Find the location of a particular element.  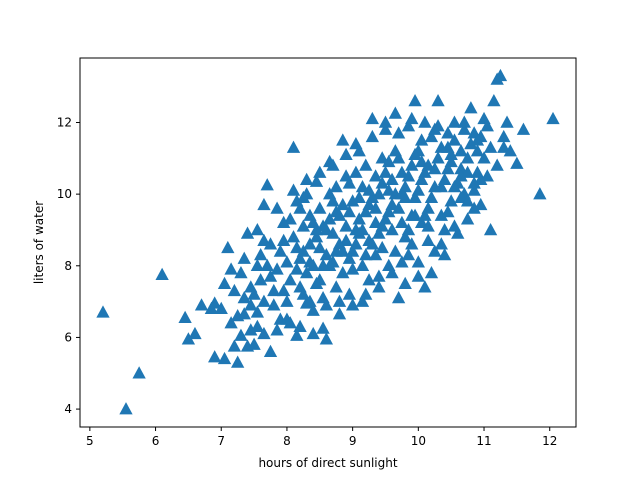

x-tick-label: 5 is located at coordinates (90, 441).